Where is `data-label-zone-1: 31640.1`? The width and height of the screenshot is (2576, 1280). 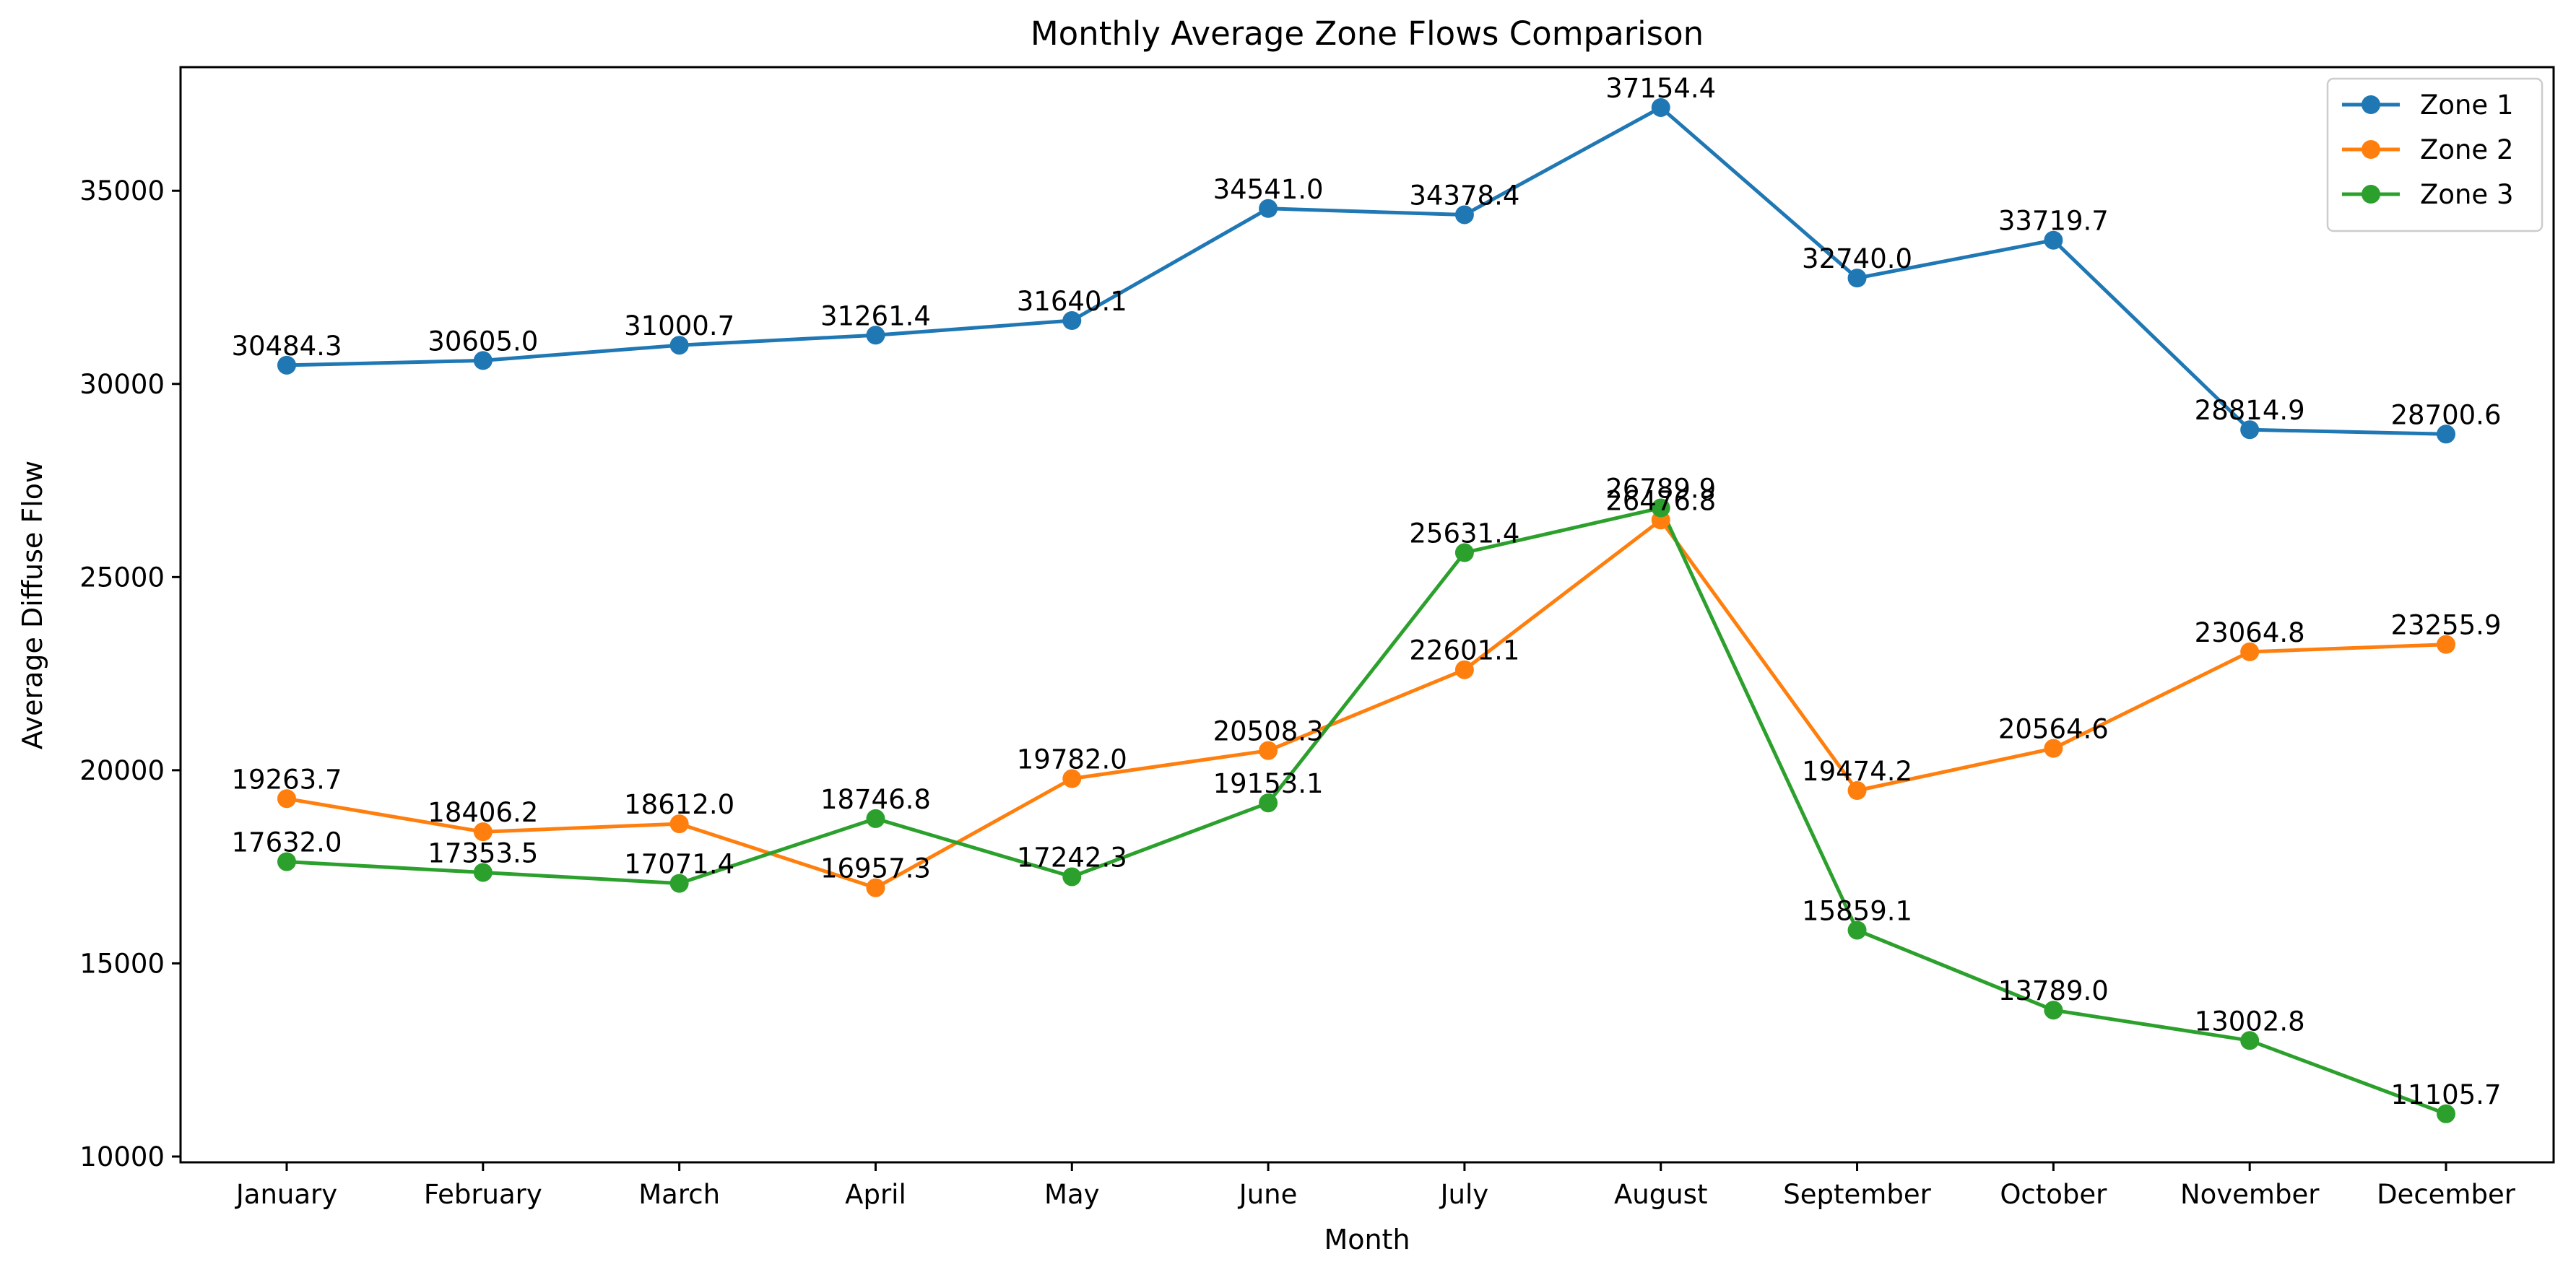
data-label-zone-1: 31640.1 is located at coordinates (1072, 301).